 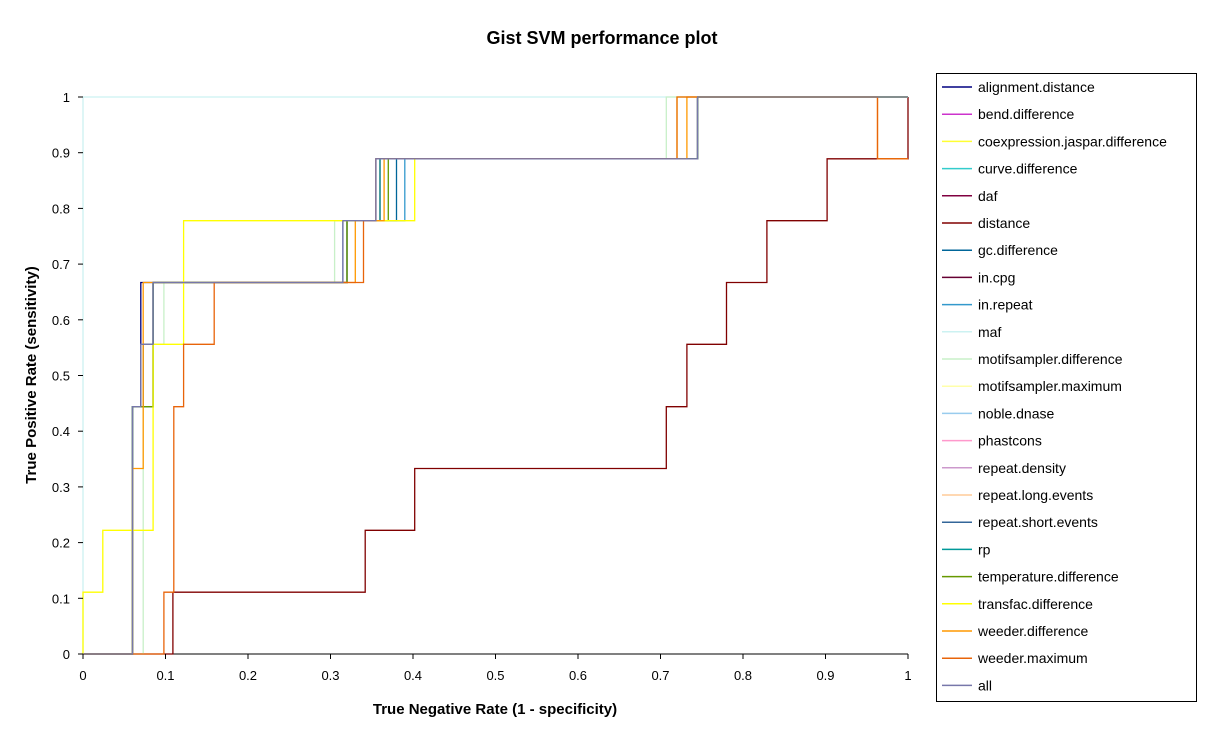 I want to click on legend-label: repeat.density, so click(x=1022, y=468).